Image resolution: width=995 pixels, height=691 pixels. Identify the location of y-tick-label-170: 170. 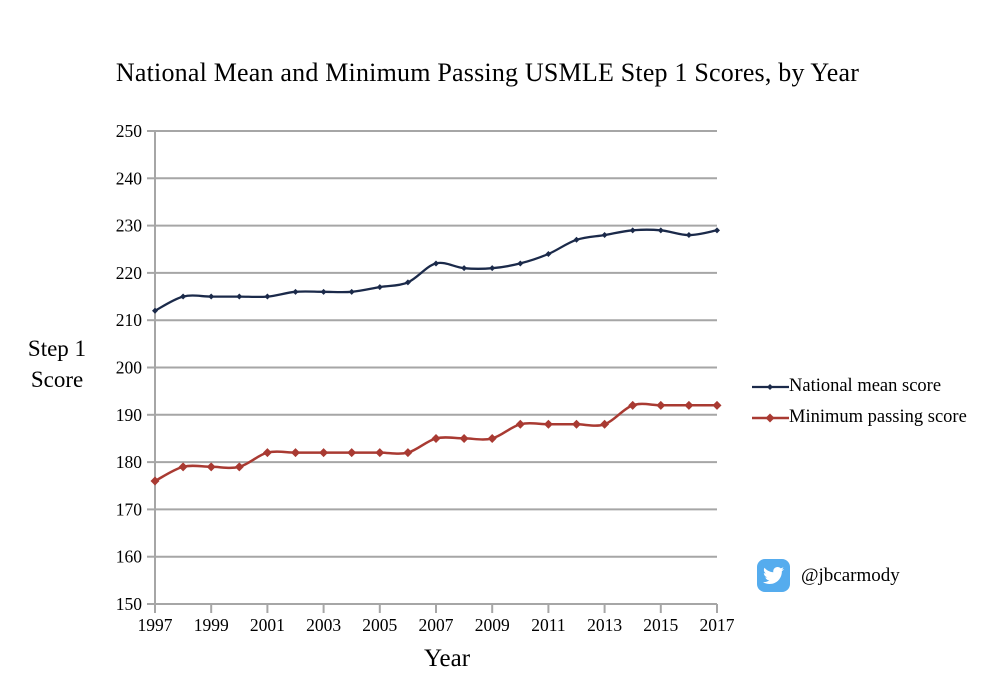
(129, 509).